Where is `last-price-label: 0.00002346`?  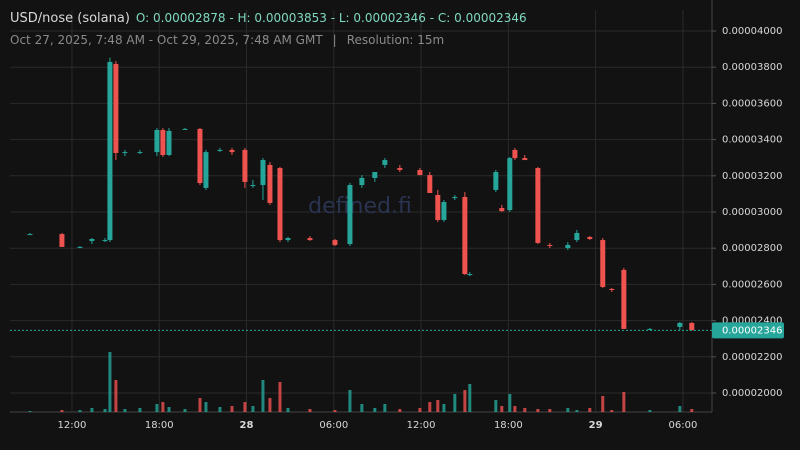
last-price-label: 0.00002346 is located at coordinates (752, 330).